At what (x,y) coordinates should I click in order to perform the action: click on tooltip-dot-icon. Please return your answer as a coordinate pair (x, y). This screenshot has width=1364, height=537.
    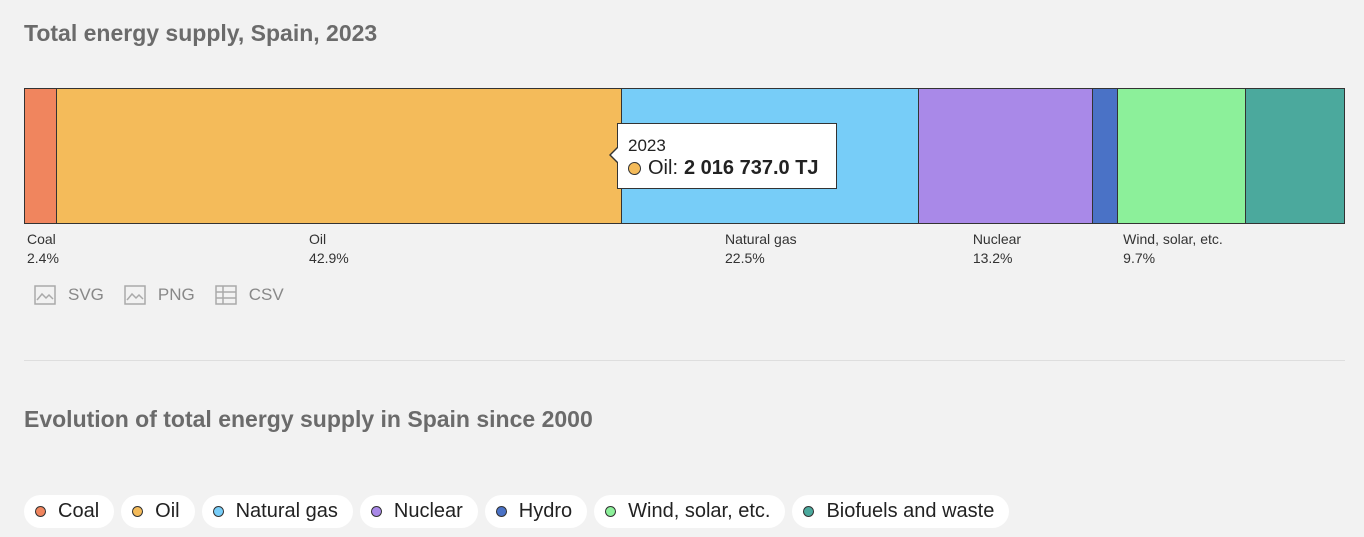
    Looking at the image, I should click on (634, 168).